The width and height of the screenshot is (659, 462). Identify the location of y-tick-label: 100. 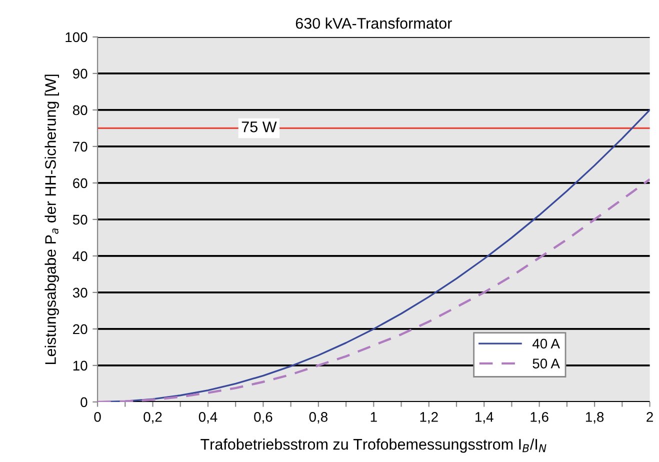
(77, 37).